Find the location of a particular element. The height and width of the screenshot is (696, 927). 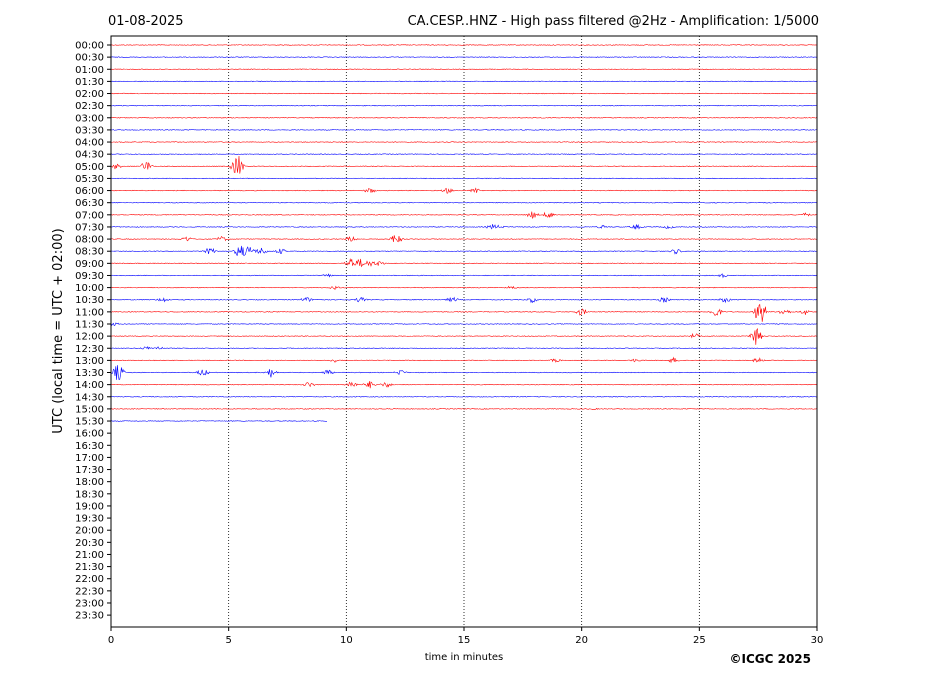

y-tick-label: 13:30 is located at coordinates (89, 373).